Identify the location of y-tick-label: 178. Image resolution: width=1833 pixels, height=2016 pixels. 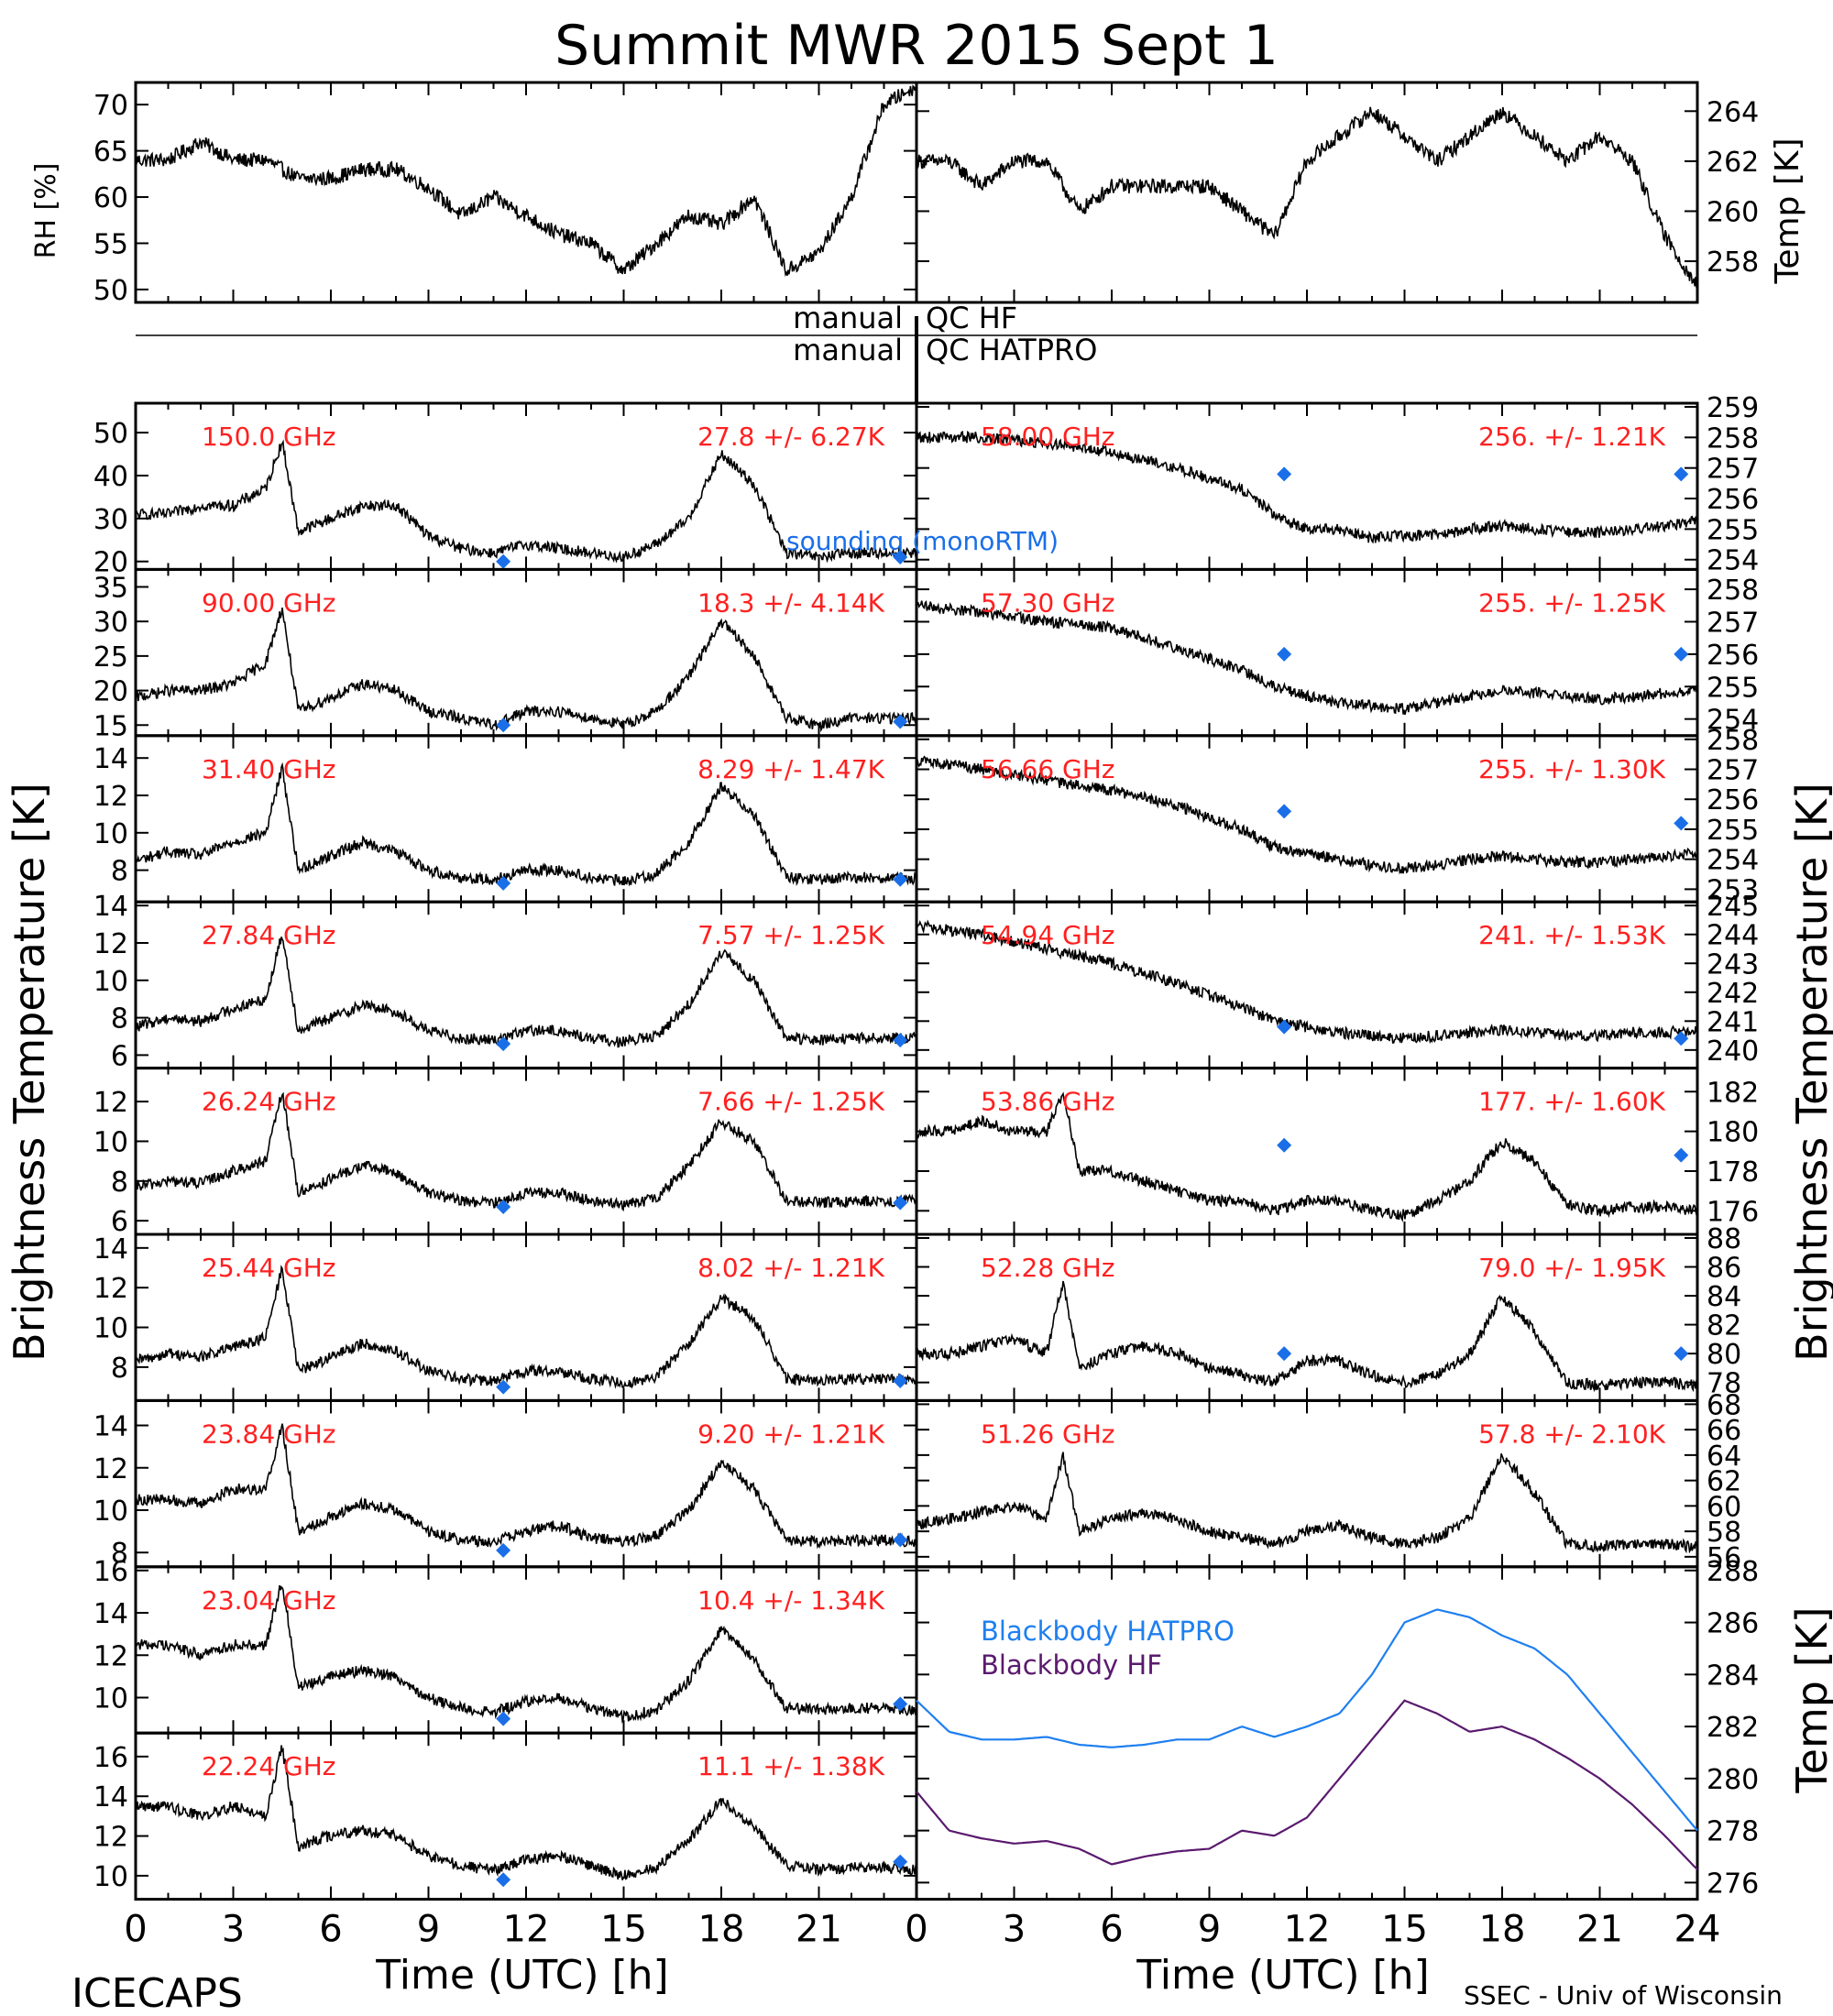
(1733, 1172).